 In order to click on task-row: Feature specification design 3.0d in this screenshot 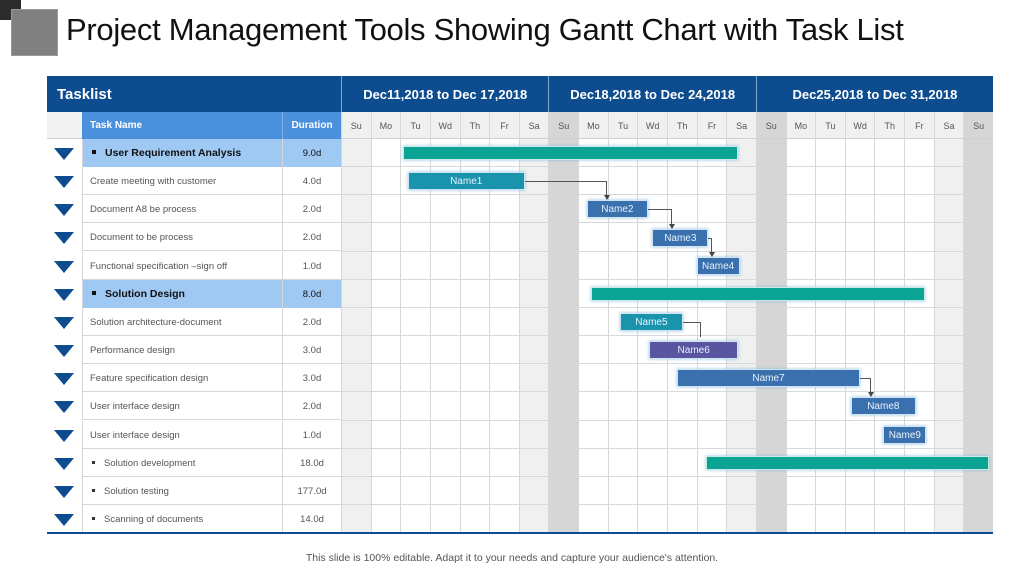, I will do `click(194, 378)`.